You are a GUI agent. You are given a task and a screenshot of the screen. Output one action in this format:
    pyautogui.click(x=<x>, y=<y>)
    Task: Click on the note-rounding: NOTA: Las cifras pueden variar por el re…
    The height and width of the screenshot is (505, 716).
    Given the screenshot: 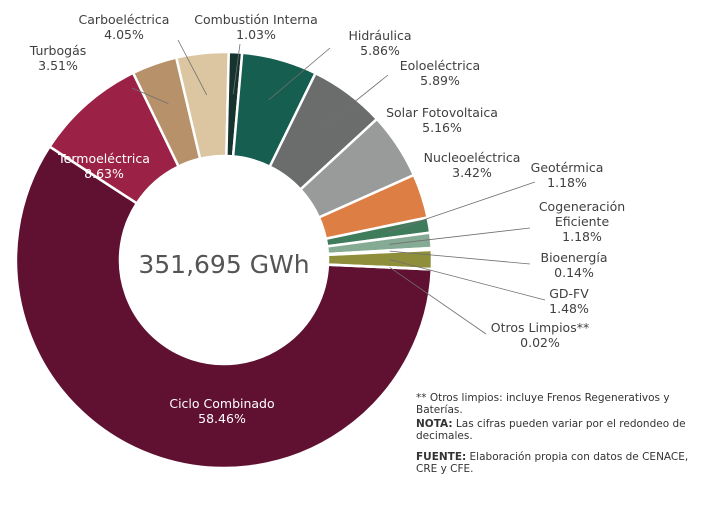 What is the action you would take?
    pyautogui.click(x=564, y=430)
    